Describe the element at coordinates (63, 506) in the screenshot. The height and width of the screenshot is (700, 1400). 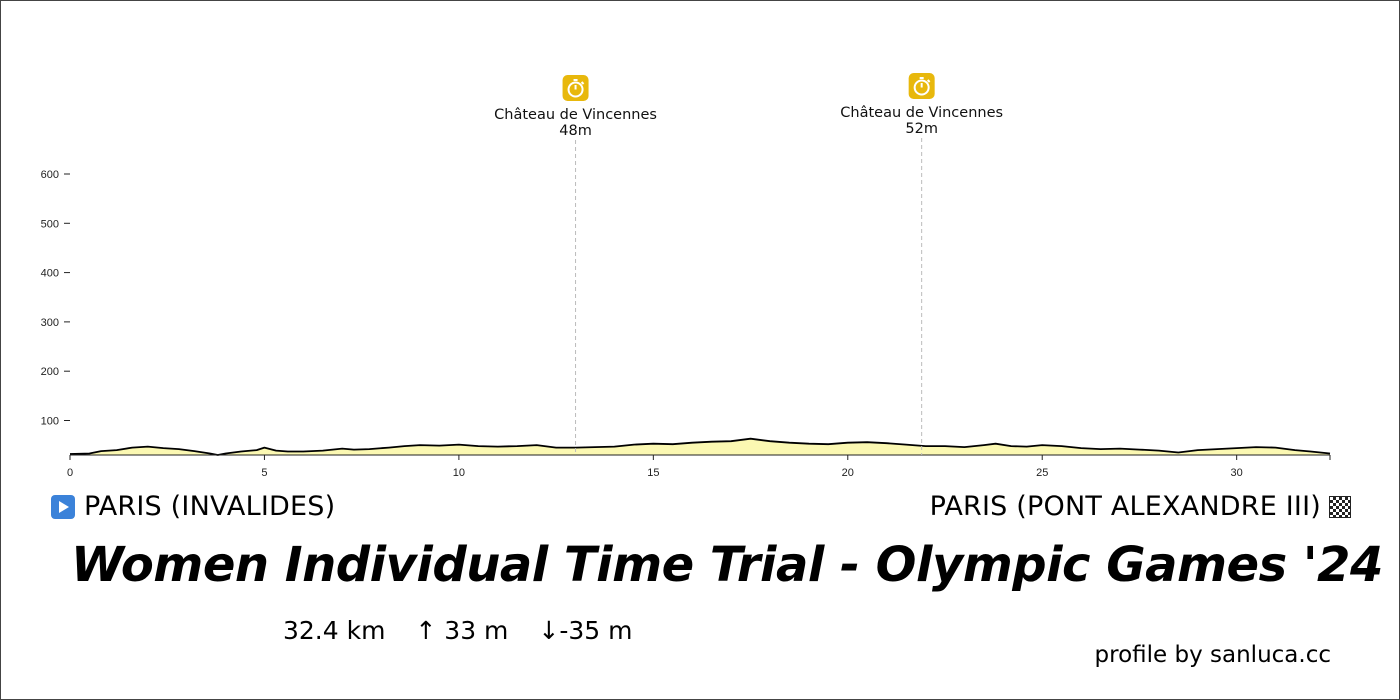
I see `play-icon` at that location.